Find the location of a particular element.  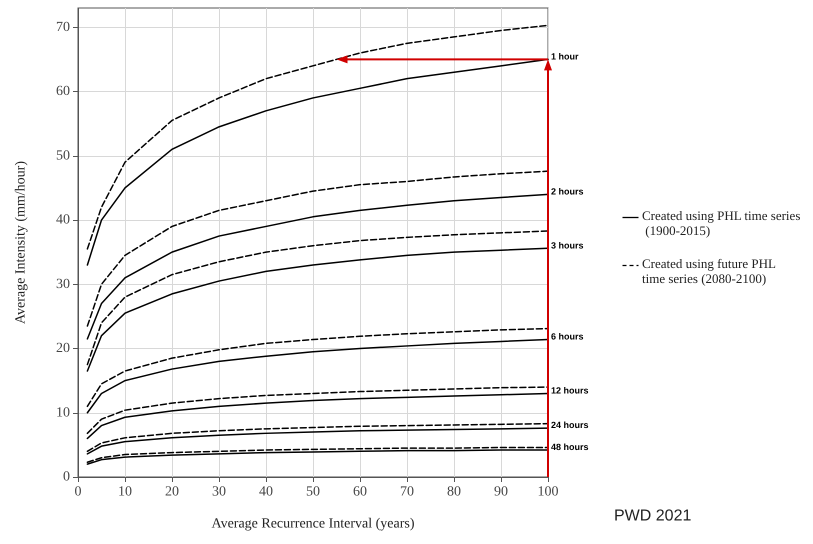

x-tick-label: 90 is located at coordinates (501, 492).